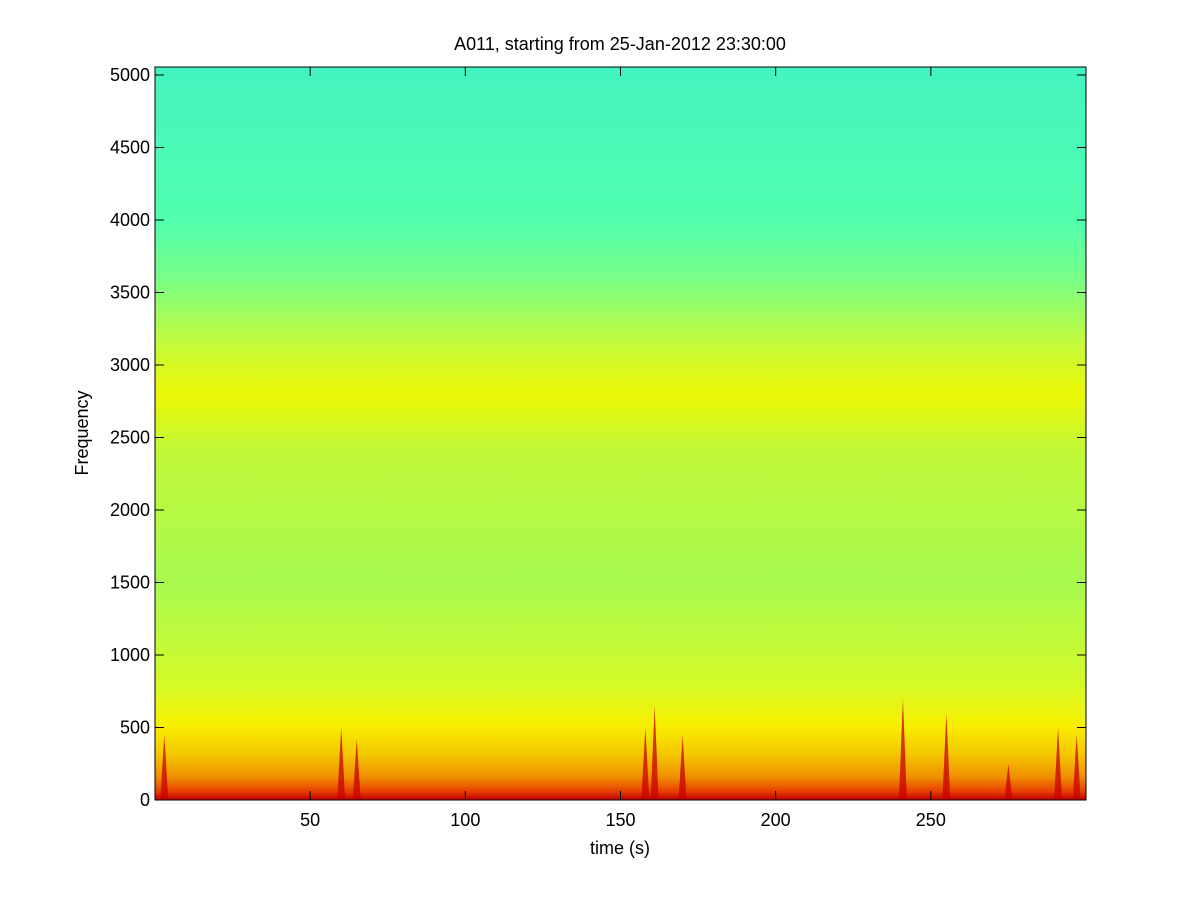 This screenshot has height=900, width=1200. Describe the element at coordinates (130, 655) in the screenshot. I see `y-tick-label: 1000` at that location.